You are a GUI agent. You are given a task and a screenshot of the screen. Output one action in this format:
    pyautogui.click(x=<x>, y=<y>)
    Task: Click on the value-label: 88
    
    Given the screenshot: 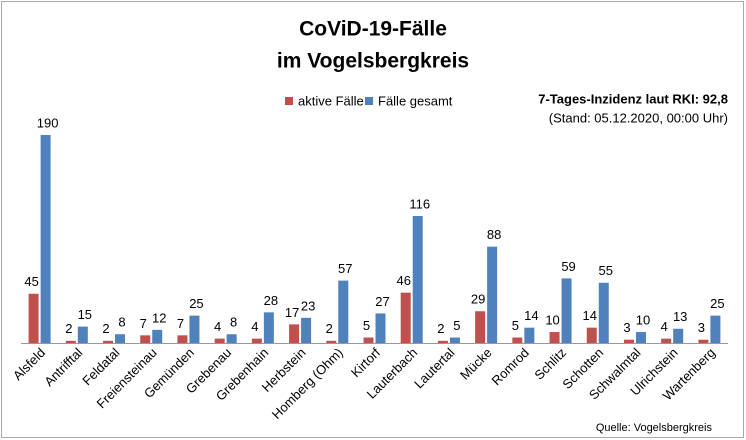 What is the action you would take?
    pyautogui.click(x=494, y=234)
    